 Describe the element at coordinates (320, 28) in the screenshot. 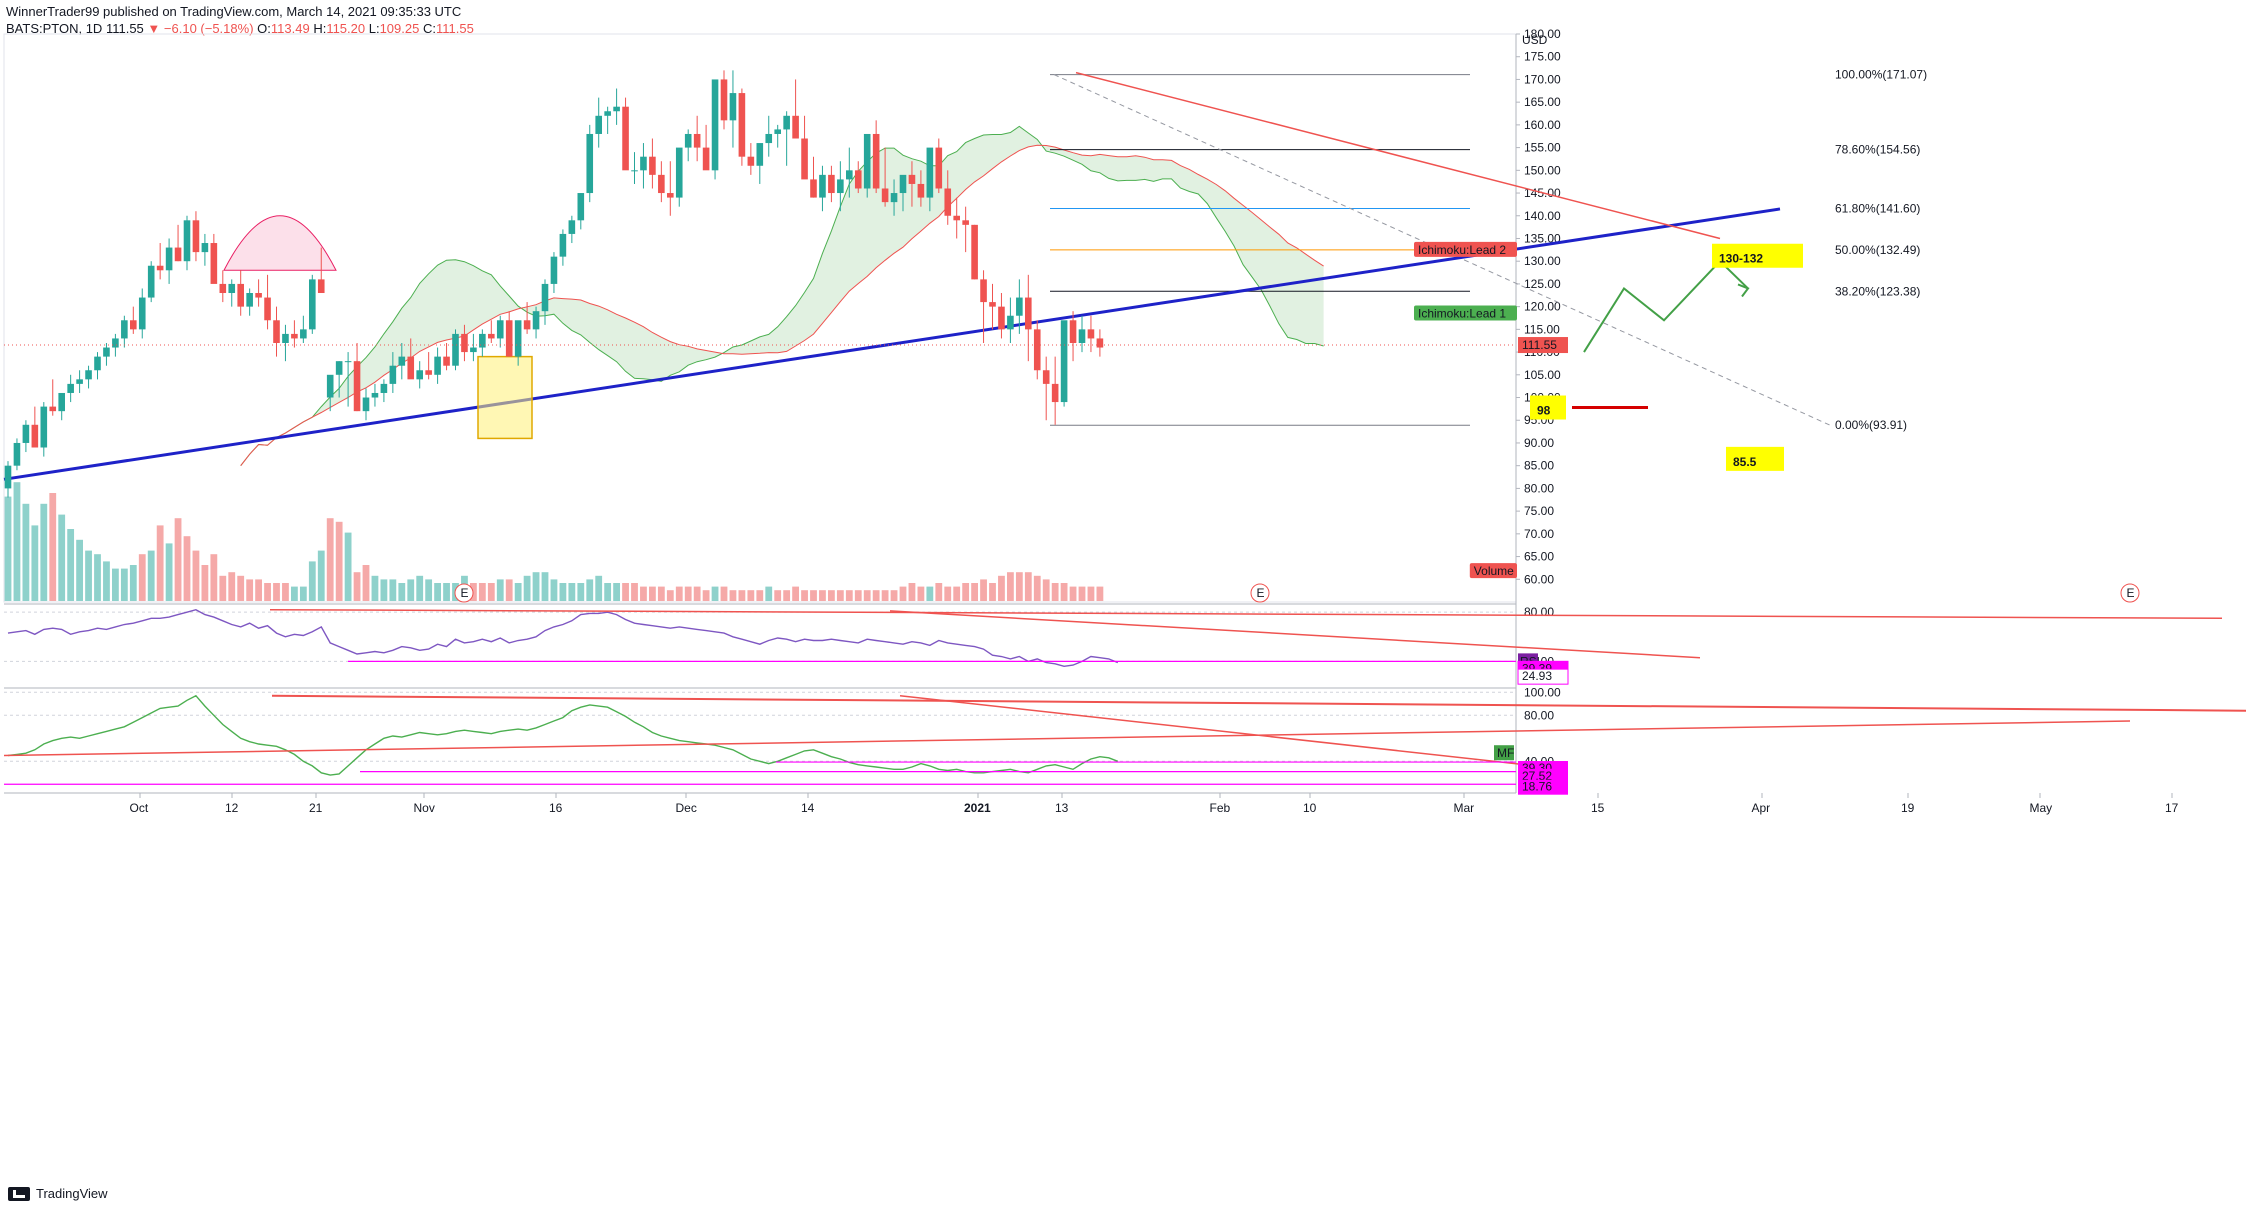

I see `high-label: H:` at that location.